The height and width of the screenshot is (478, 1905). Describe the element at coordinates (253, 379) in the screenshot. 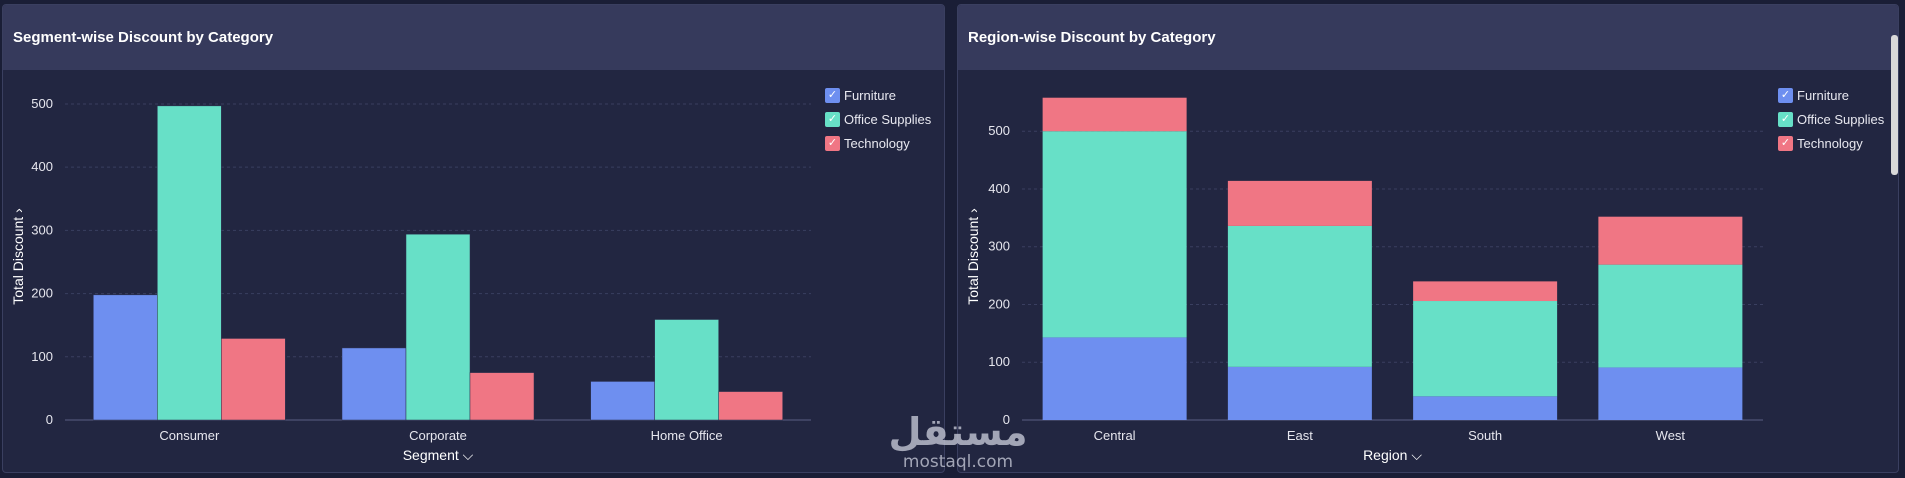

I see `bar-consumer-technology` at that location.